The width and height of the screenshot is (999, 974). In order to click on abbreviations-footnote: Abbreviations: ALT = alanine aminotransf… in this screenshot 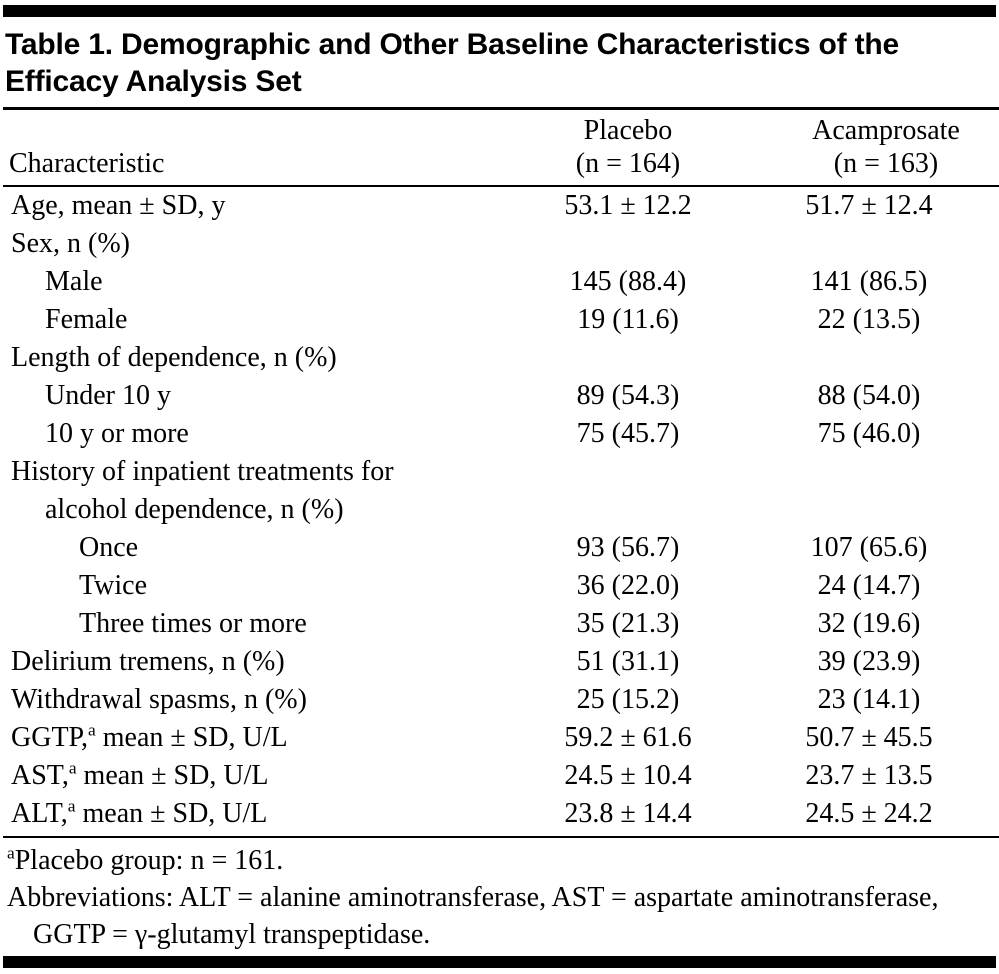, I will do `click(490, 916)`.